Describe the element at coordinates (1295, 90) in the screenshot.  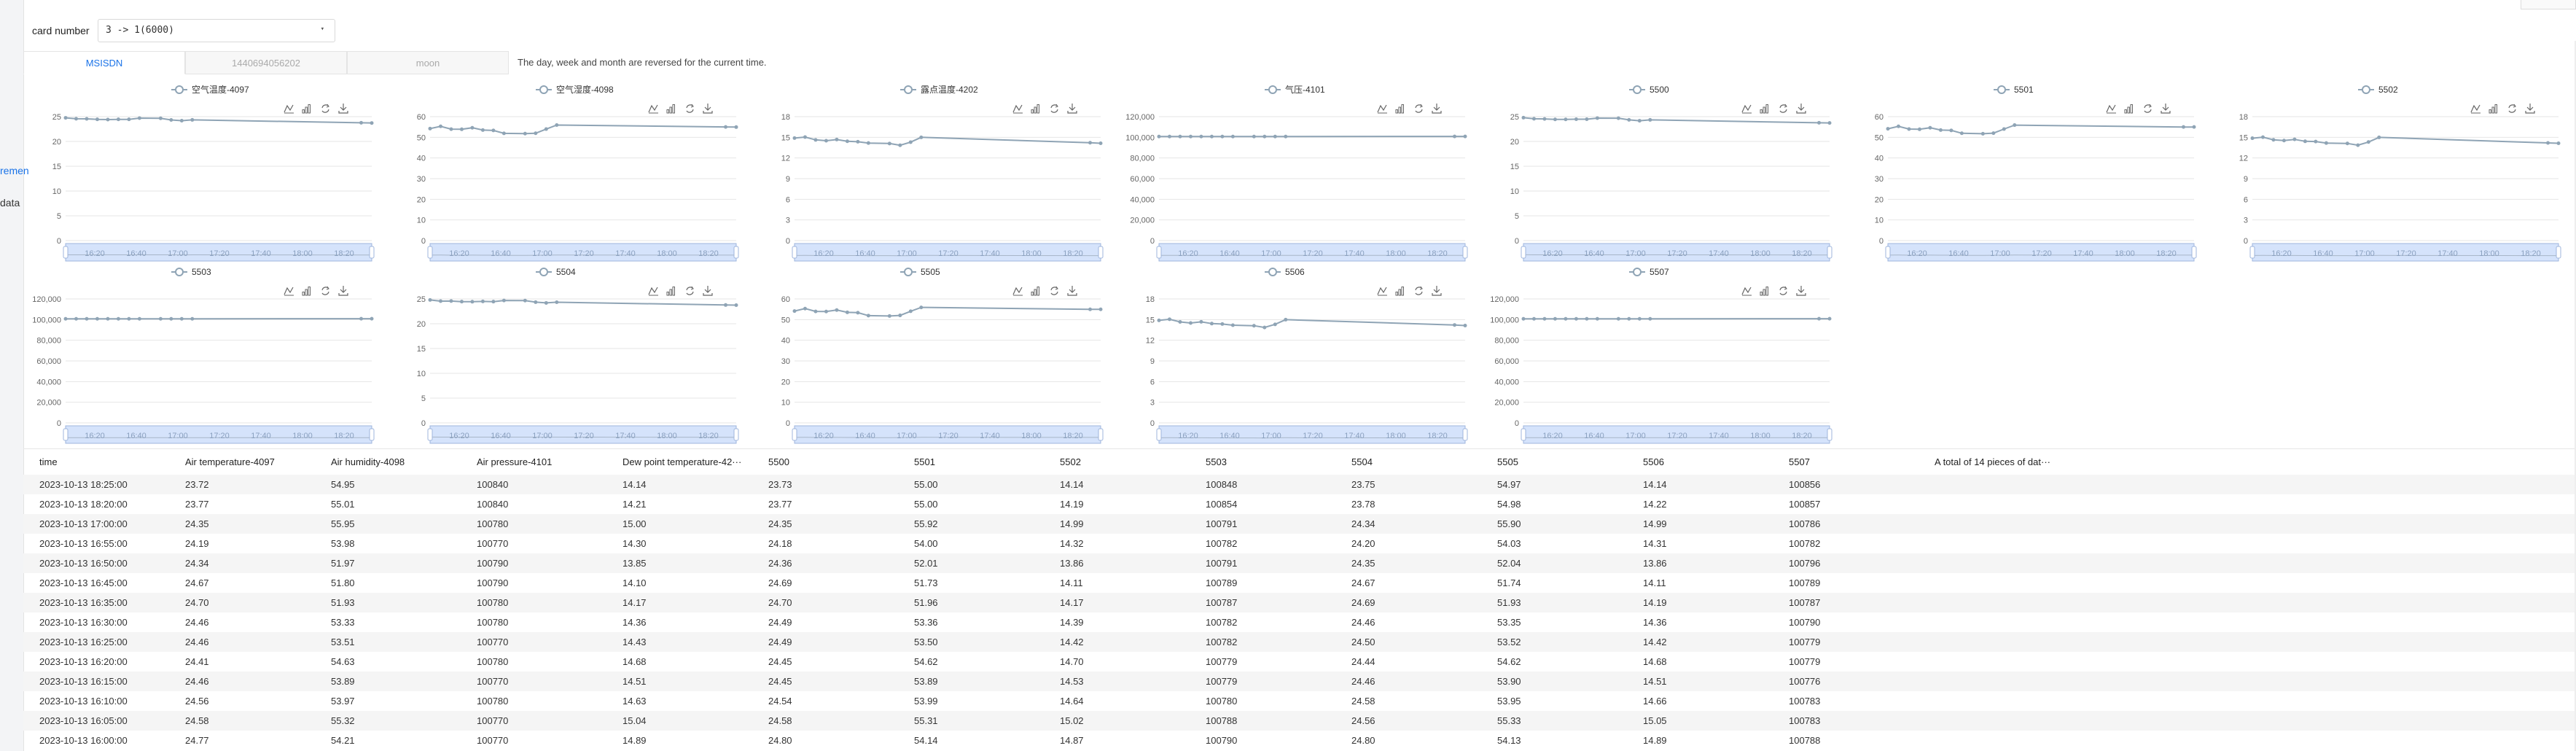
I see `legend-item: 气压-4101` at that location.